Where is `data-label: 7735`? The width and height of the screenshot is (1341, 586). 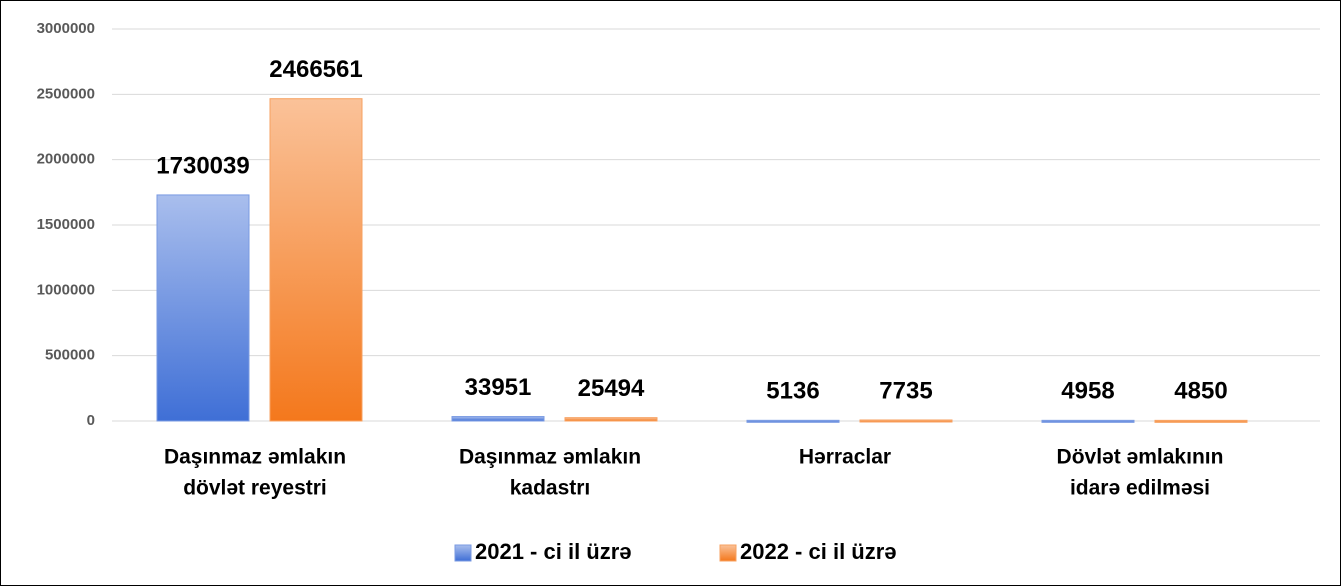 data-label: 7735 is located at coordinates (905, 390).